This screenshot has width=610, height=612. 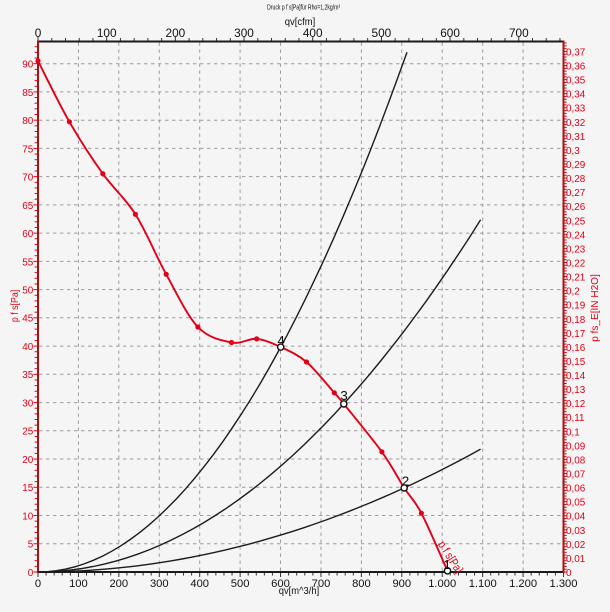 What do you see at coordinates (361, 584) in the screenshot?
I see `svg-text: 800` at bounding box center [361, 584].